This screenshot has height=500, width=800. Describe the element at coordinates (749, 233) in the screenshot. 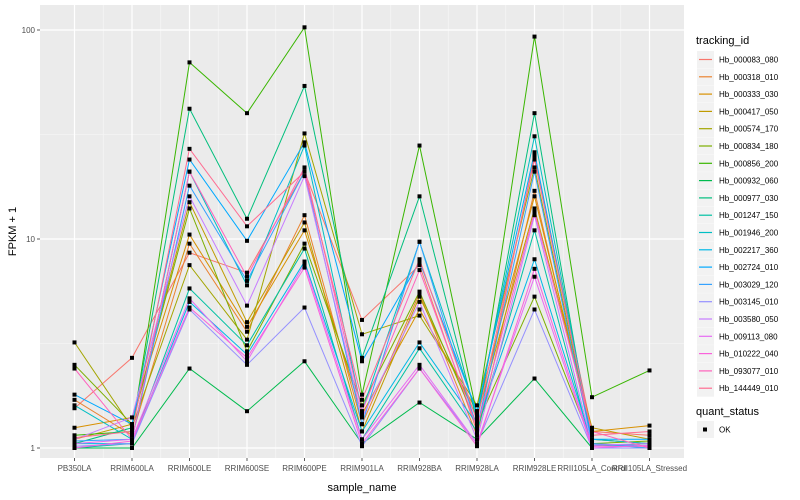

I see `legend-label: Hb_001946_200` at that location.